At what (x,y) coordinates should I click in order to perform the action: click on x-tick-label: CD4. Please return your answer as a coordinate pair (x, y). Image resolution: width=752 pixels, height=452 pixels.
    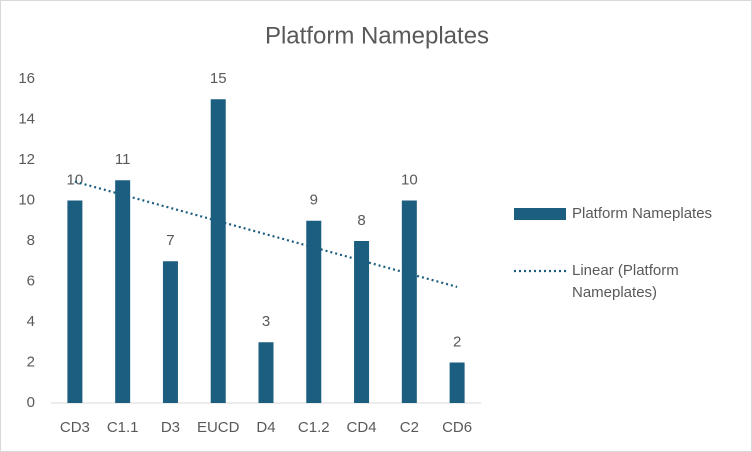
    Looking at the image, I should click on (362, 427).